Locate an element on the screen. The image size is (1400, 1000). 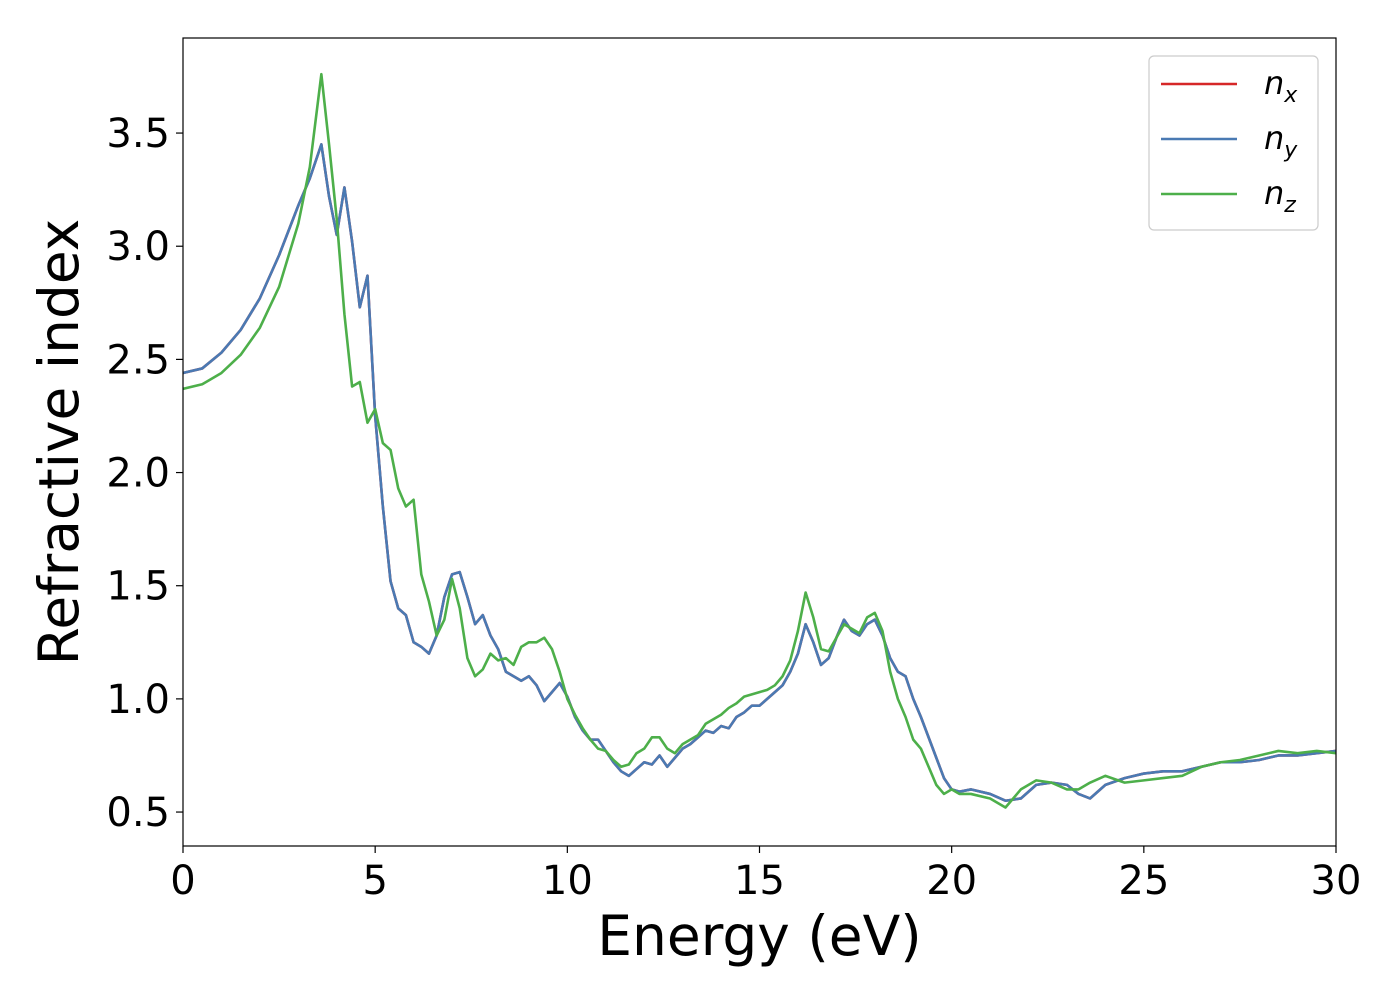
y-axis-title: Refractive index is located at coordinates (59, 442).